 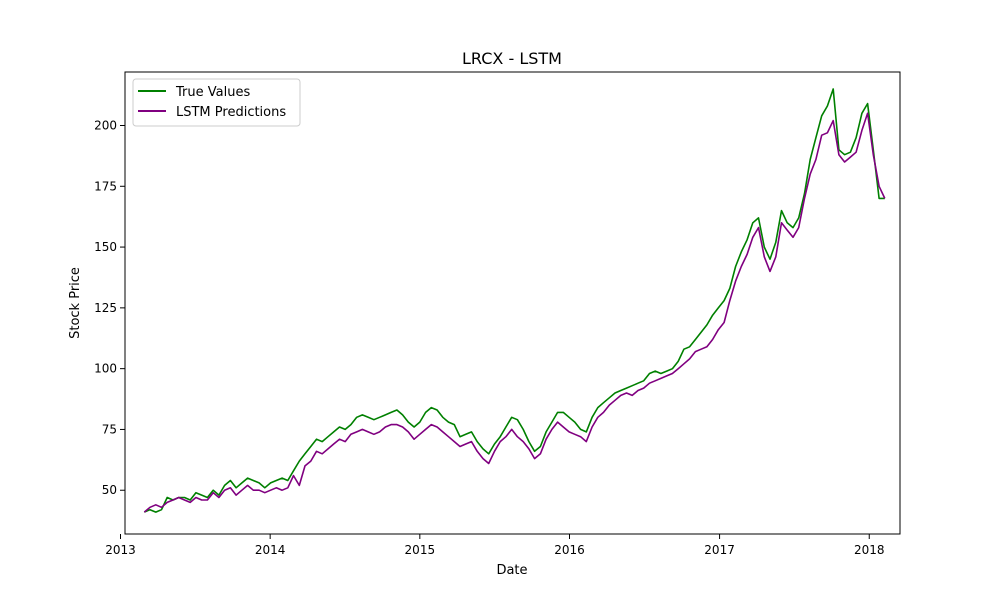 I want to click on y-tick-label: 200, so click(x=105, y=125).